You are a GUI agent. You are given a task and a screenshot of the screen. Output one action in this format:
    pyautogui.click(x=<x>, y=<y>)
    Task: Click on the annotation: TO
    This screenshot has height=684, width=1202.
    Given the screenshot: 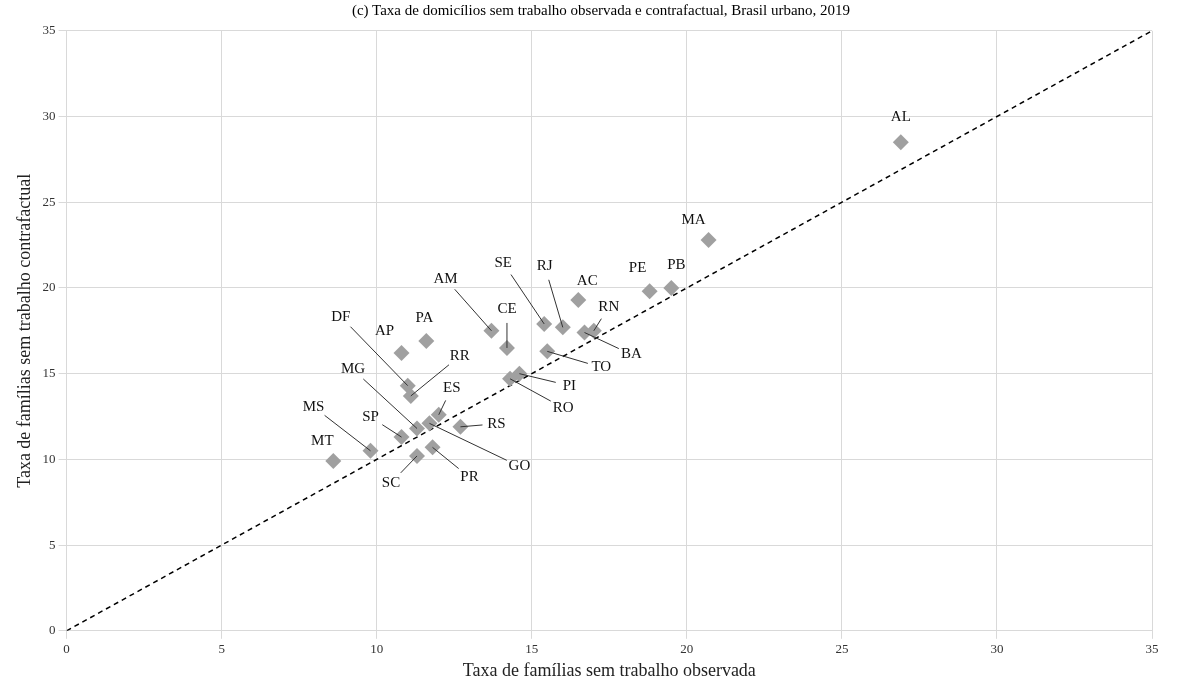 What is the action you would take?
    pyautogui.click(x=601, y=366)
    